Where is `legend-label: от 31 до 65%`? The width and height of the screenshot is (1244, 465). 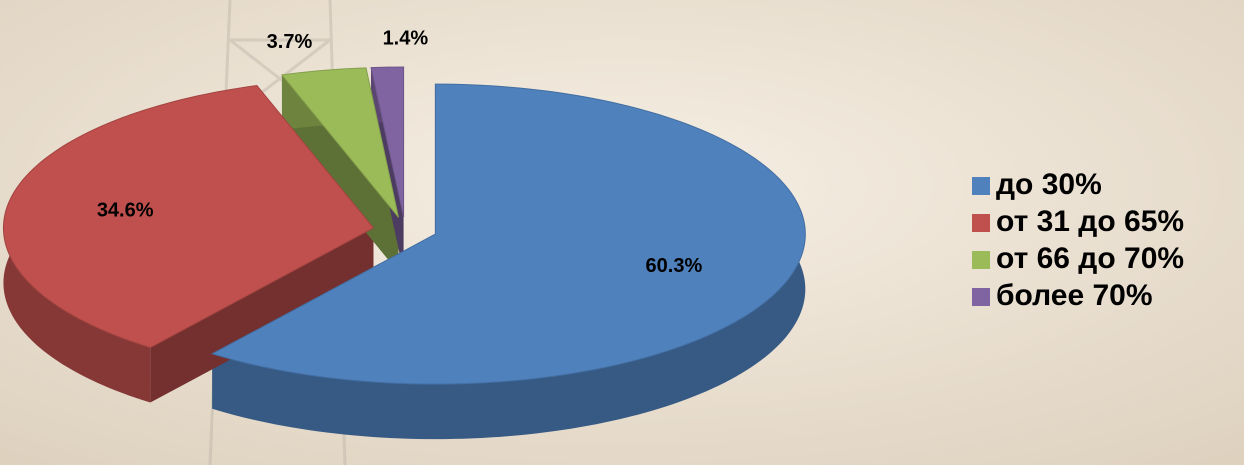 legend-label: от 31 до 65% is located at coordinates (1090, 221).